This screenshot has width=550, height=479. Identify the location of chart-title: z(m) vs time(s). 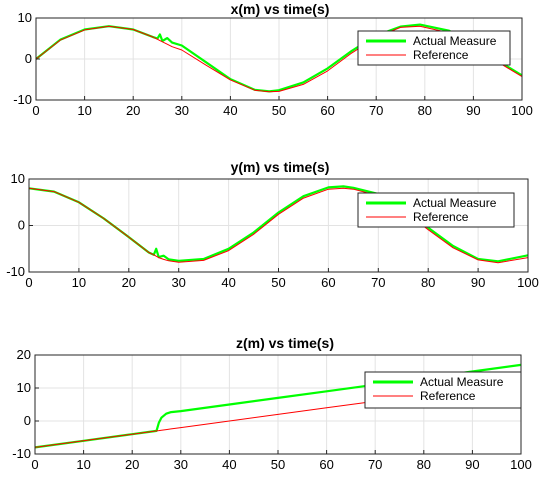
(285, 343).